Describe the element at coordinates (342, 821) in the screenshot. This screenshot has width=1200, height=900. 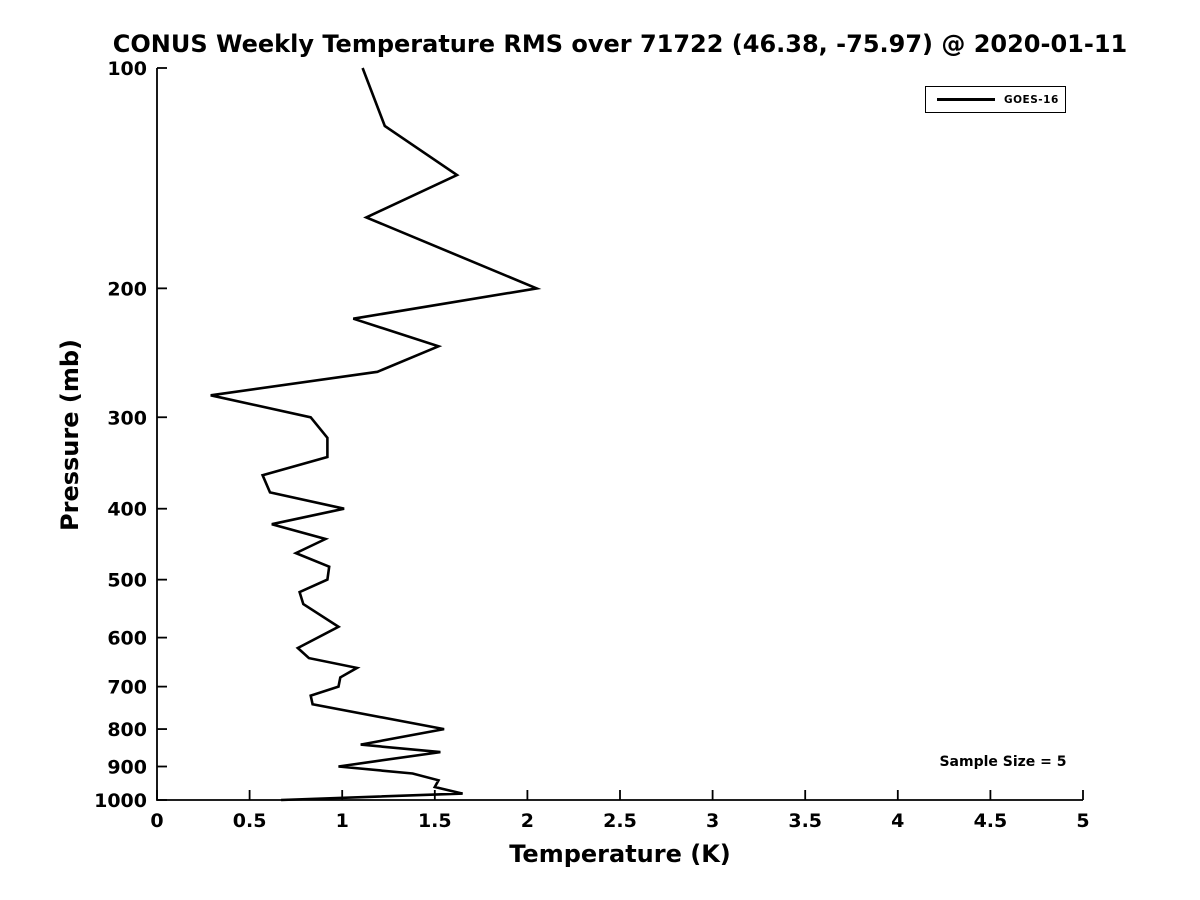
I see `x-tick-label: 1` at that location.